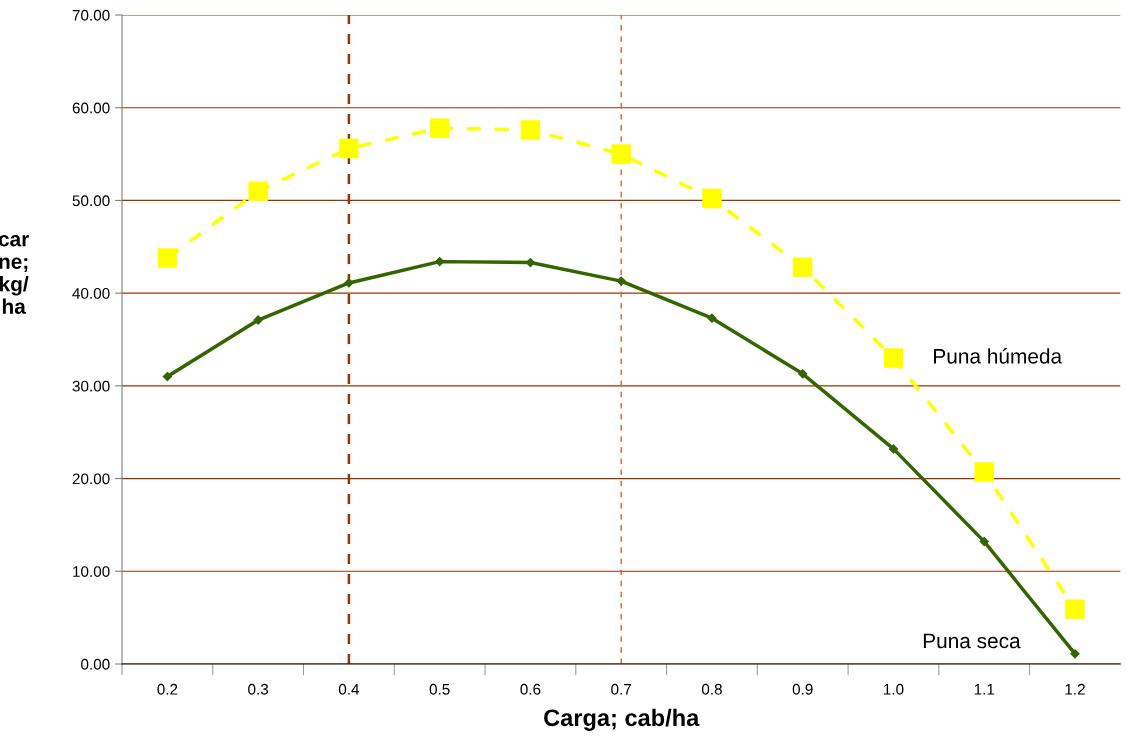 This screenshot has width=1126, height=755. Describe the element at coordinates (984, 689) in the screenshot. I see `x-tick-label: 1.1` at that location.